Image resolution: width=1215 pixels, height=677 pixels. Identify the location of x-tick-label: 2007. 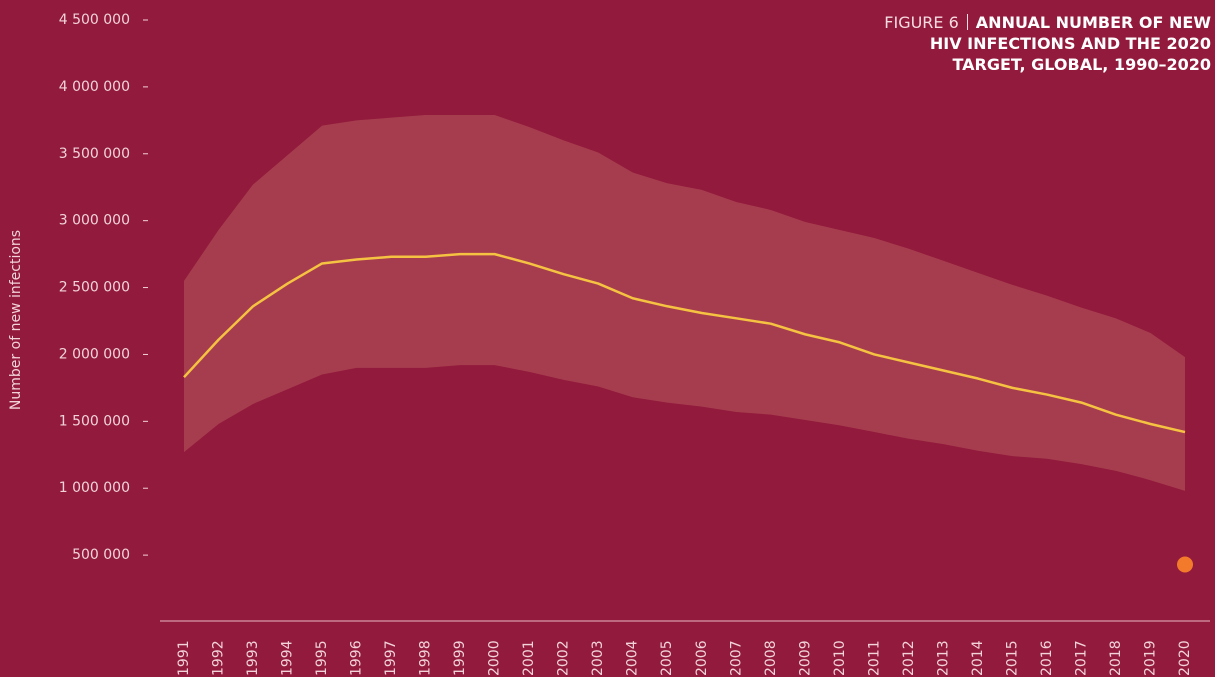
(736, 658).